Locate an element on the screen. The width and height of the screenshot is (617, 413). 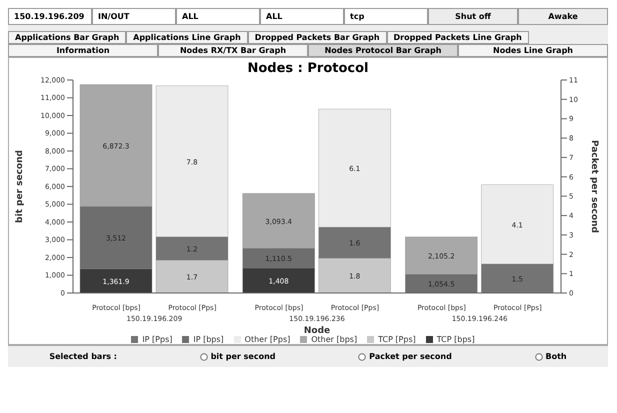
text: Shut off is located at coordinates (473, 16).